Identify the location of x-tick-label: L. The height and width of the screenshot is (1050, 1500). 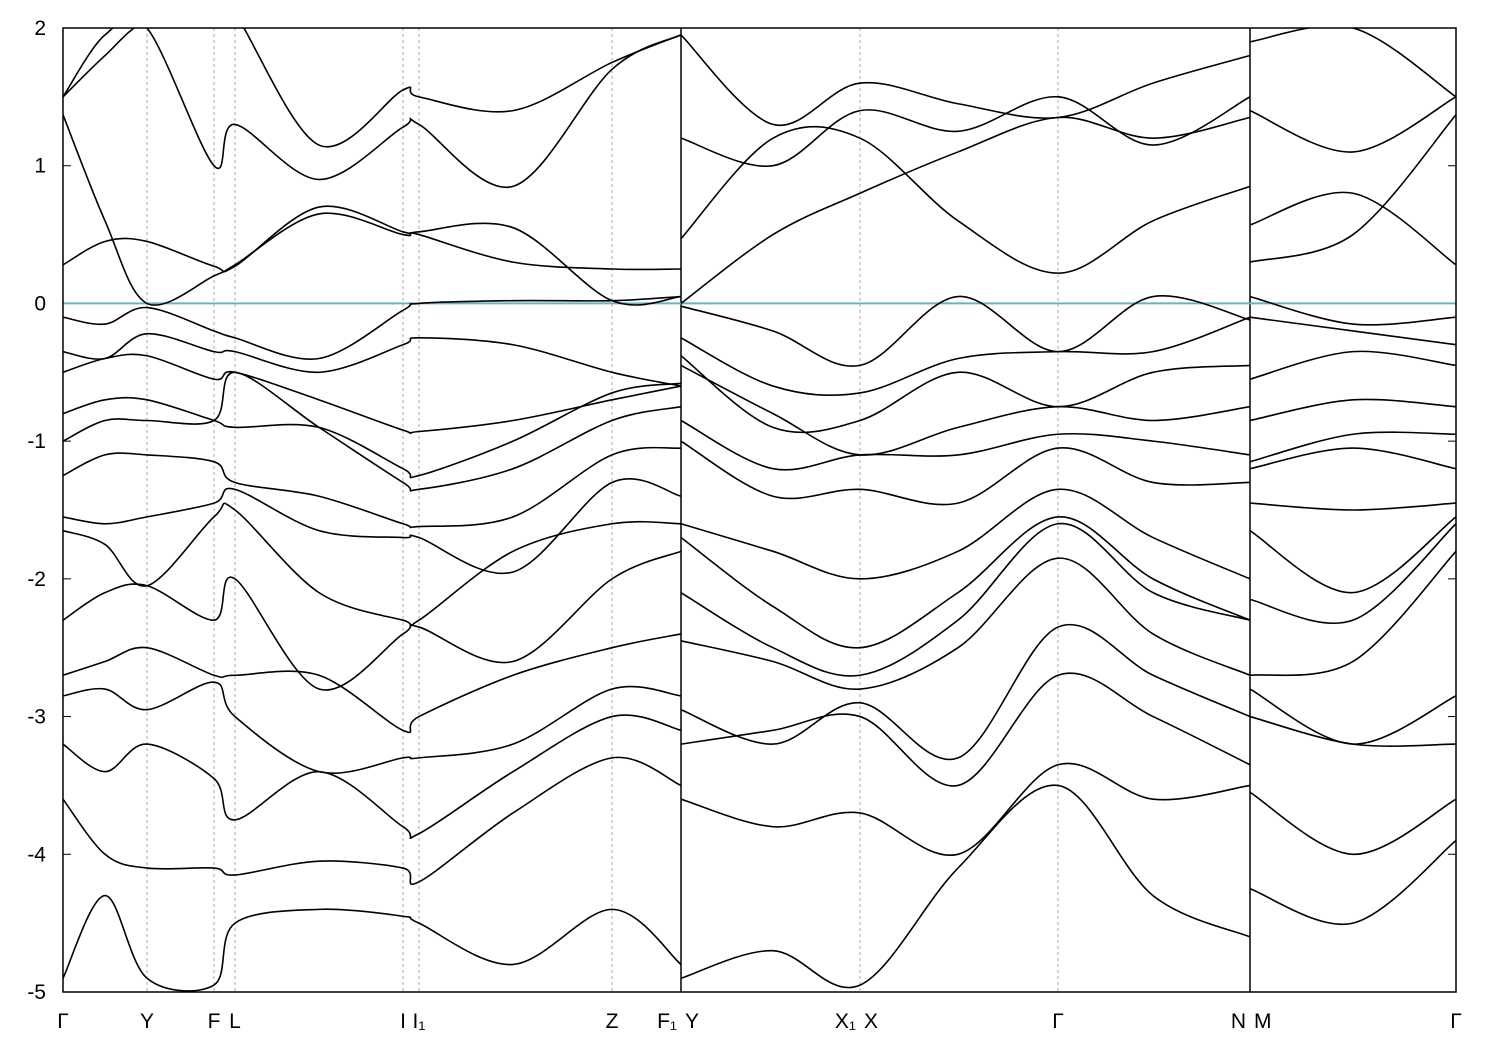
(235, 1021).